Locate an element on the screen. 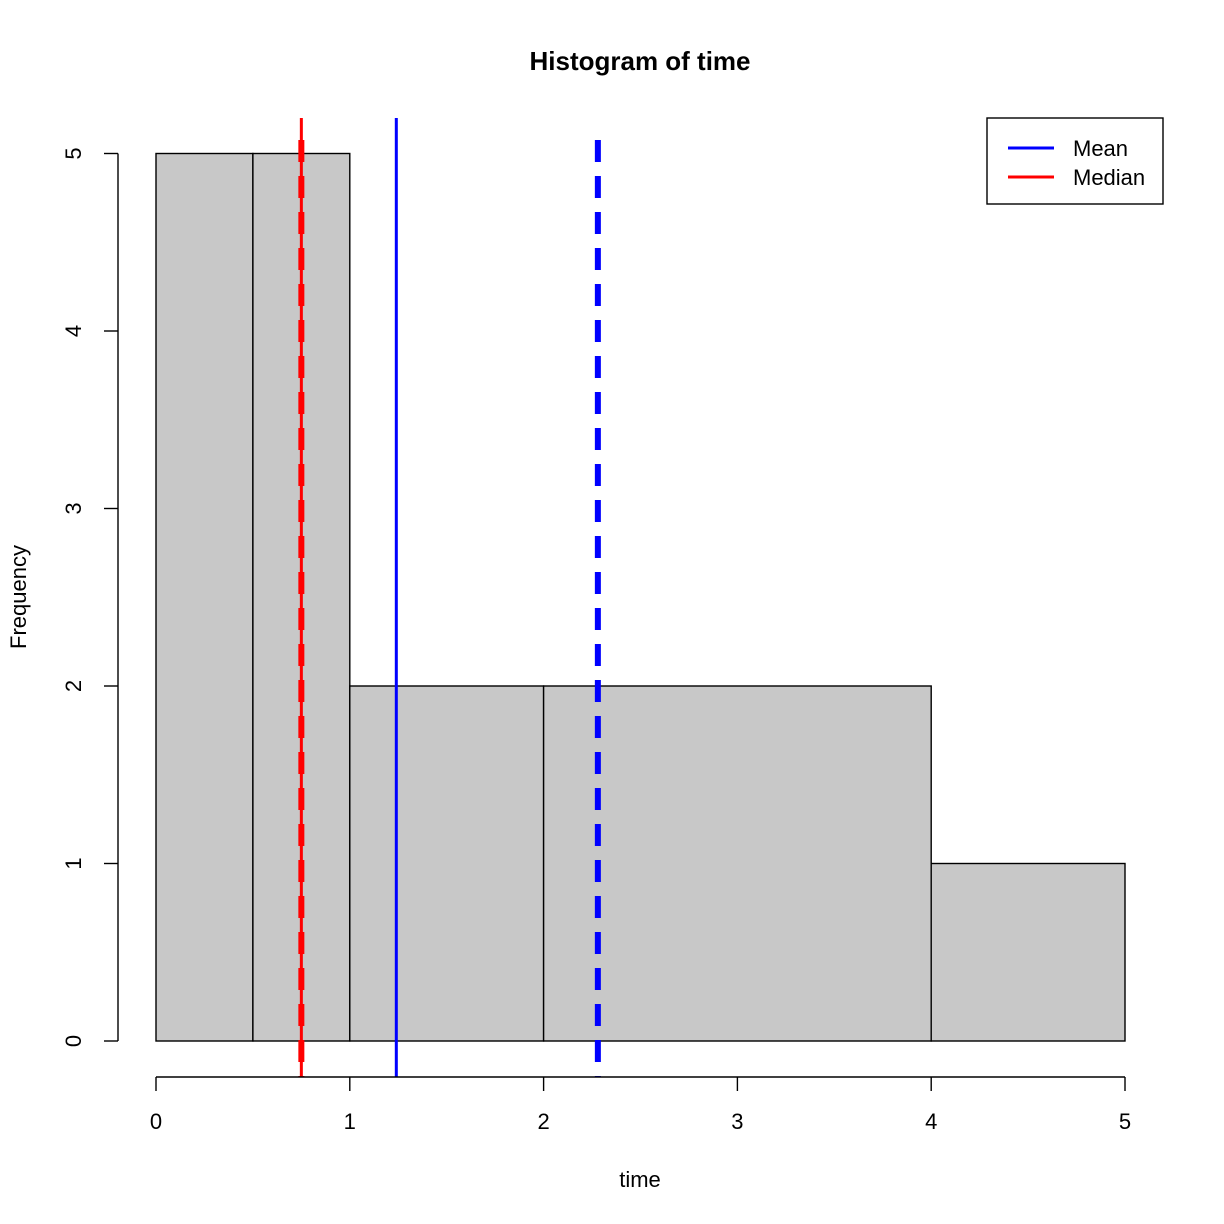 The height and width of the screenshot is (1224, 1224). x-axis: 0 1 2 3 4 5 is located at coordinates (640, 1105).